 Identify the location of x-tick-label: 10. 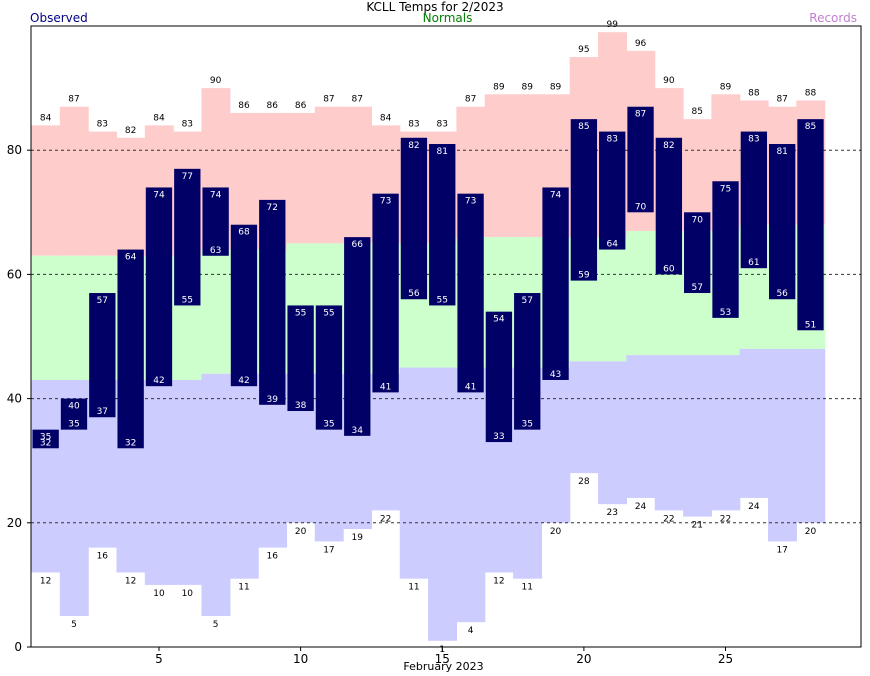
(300, 659).